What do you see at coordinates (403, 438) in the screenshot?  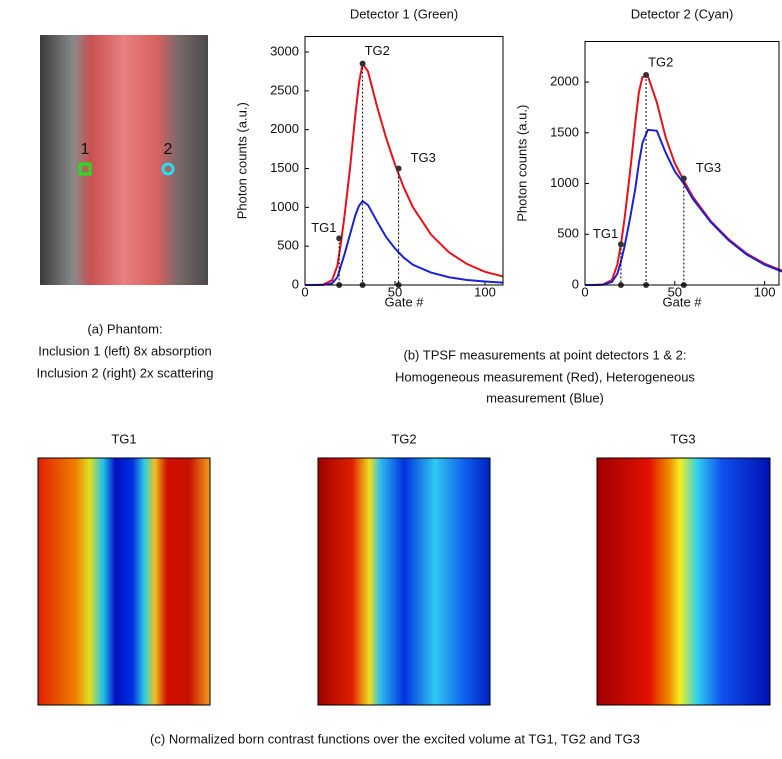 I see `heatmap-title: TG2` at bounding box center [403, 438].